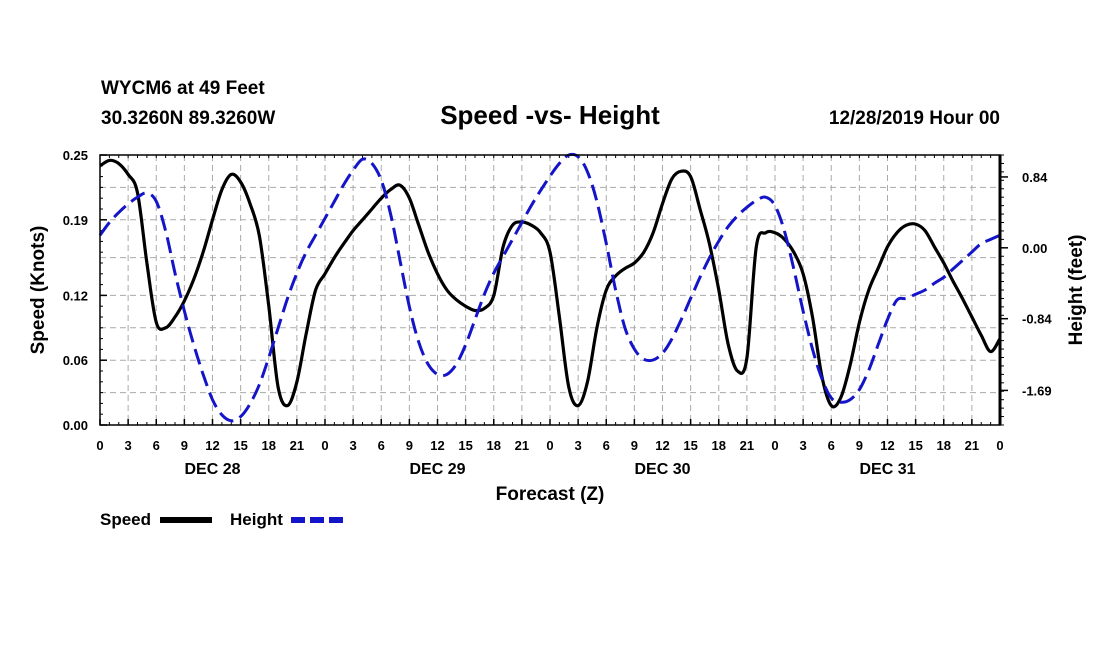 This screenshot has height=650, width=1100. Describe the element at coordinates (75, 295) in the screenshot. I see `y-tick-label-left: 0.12` at that location.